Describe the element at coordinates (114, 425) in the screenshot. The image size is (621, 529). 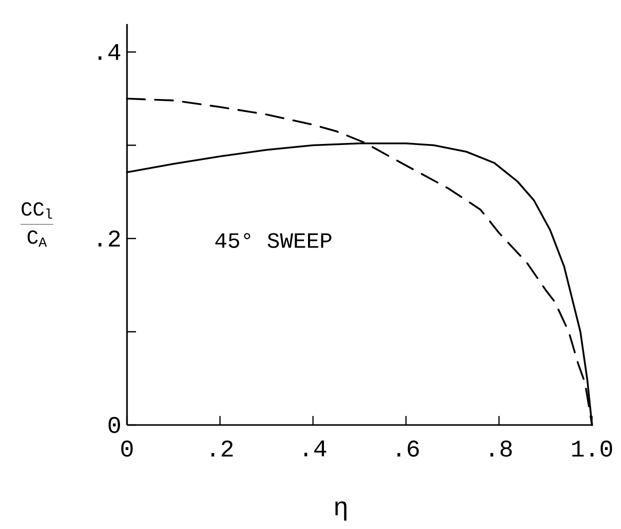
I see `y-tick-label: 0` at that location.